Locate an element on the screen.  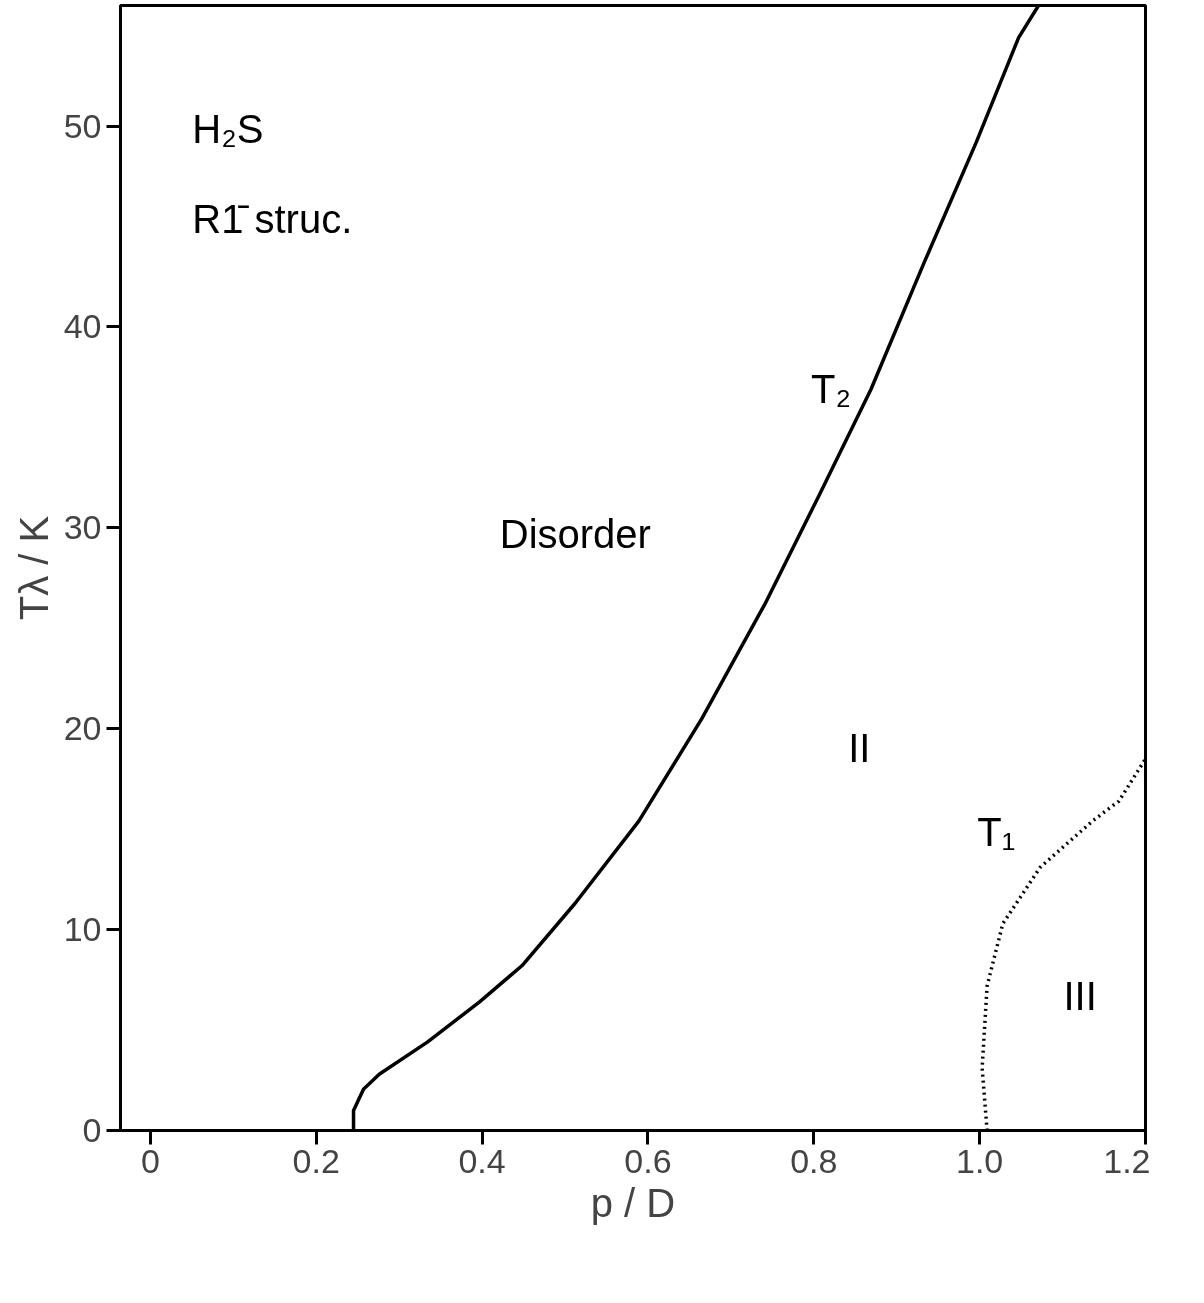
x-tick-label: 1.0 is located at coordinates (980, 1160).